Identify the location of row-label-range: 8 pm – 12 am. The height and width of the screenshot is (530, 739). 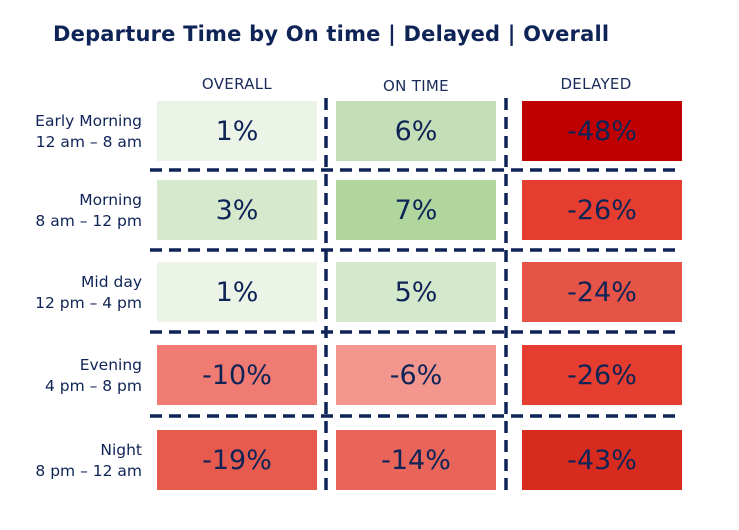
(88, 471).